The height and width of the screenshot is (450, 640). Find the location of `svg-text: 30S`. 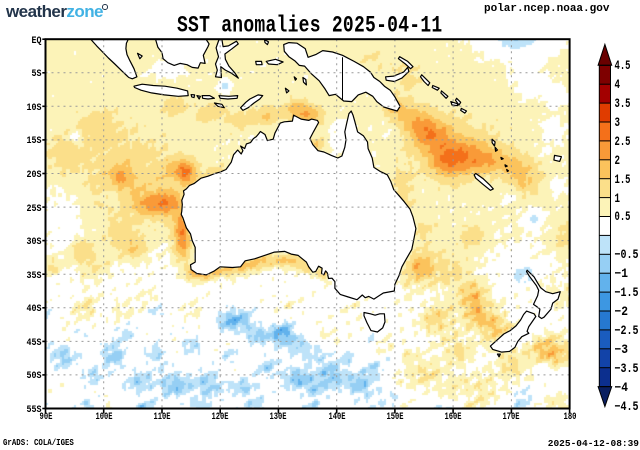

svg-text: 30S is located at coordinates (34, 242).